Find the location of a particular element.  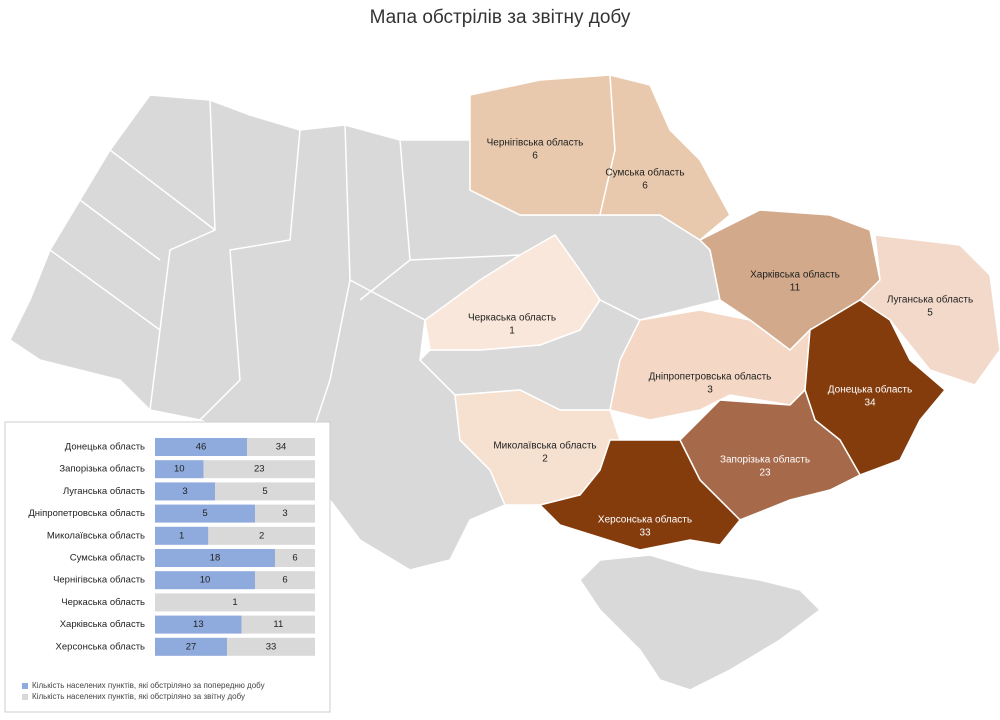

bar-label: 46 is located at coordinates (201, 447).